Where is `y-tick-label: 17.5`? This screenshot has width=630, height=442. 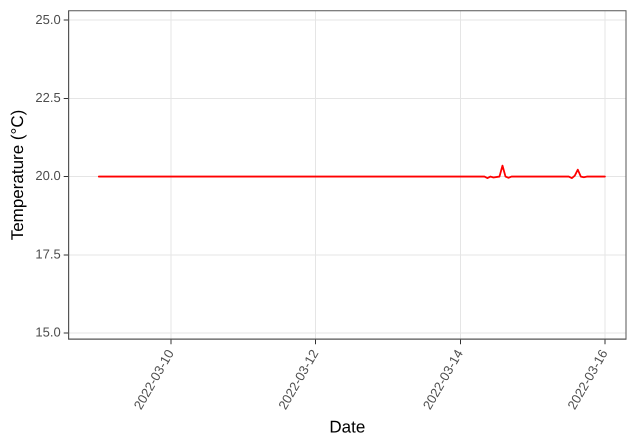 y-tick-label: 17.5 is located at coordinates (48, 254).